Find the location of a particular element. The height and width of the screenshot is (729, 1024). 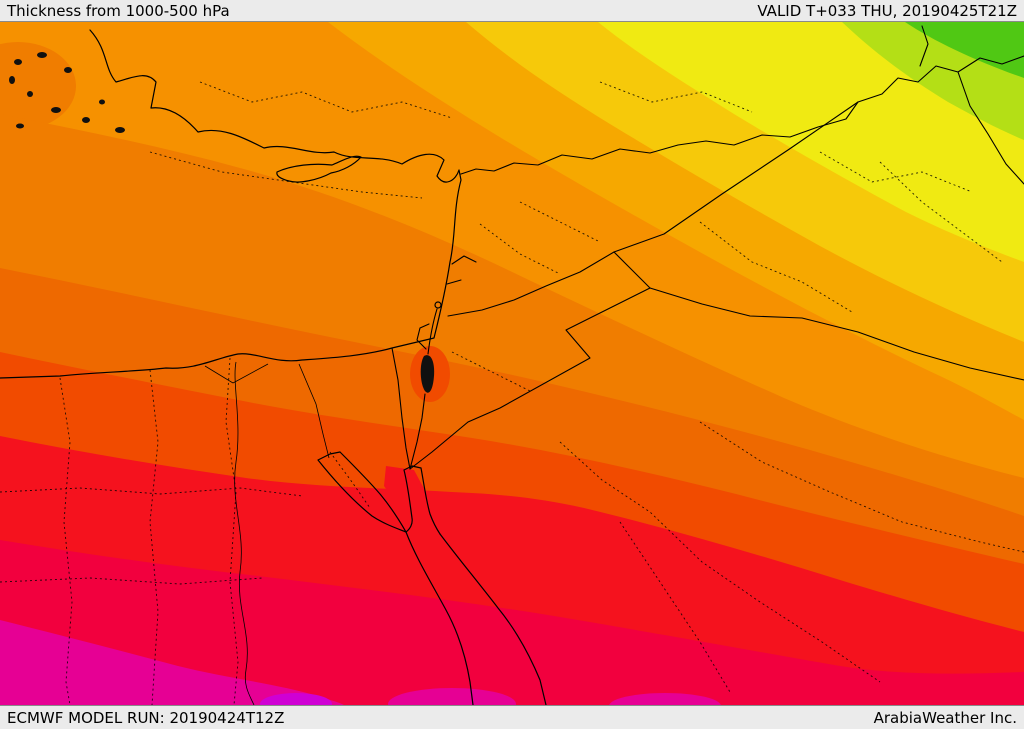

nile-delta-branches is located at coordinates (236, 373).